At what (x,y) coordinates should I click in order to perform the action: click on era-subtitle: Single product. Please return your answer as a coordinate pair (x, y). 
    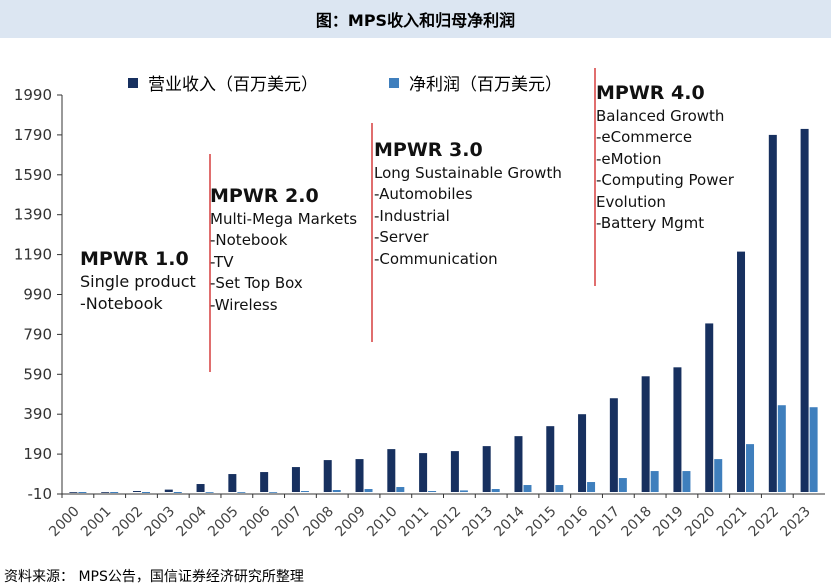
    Looking at the image, I should click on (138, 281).